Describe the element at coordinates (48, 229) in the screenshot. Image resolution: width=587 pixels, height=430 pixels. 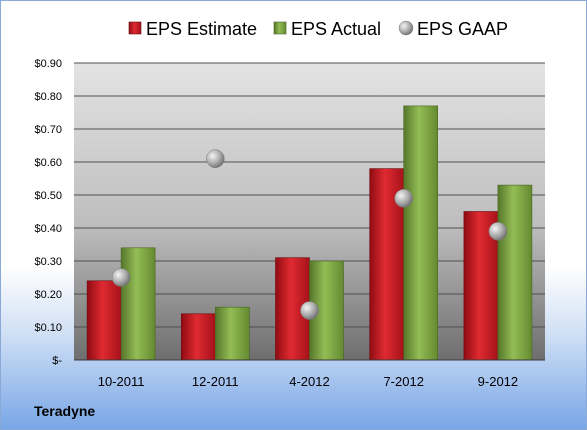
I see `y-tick-label: $0.40` at that location.